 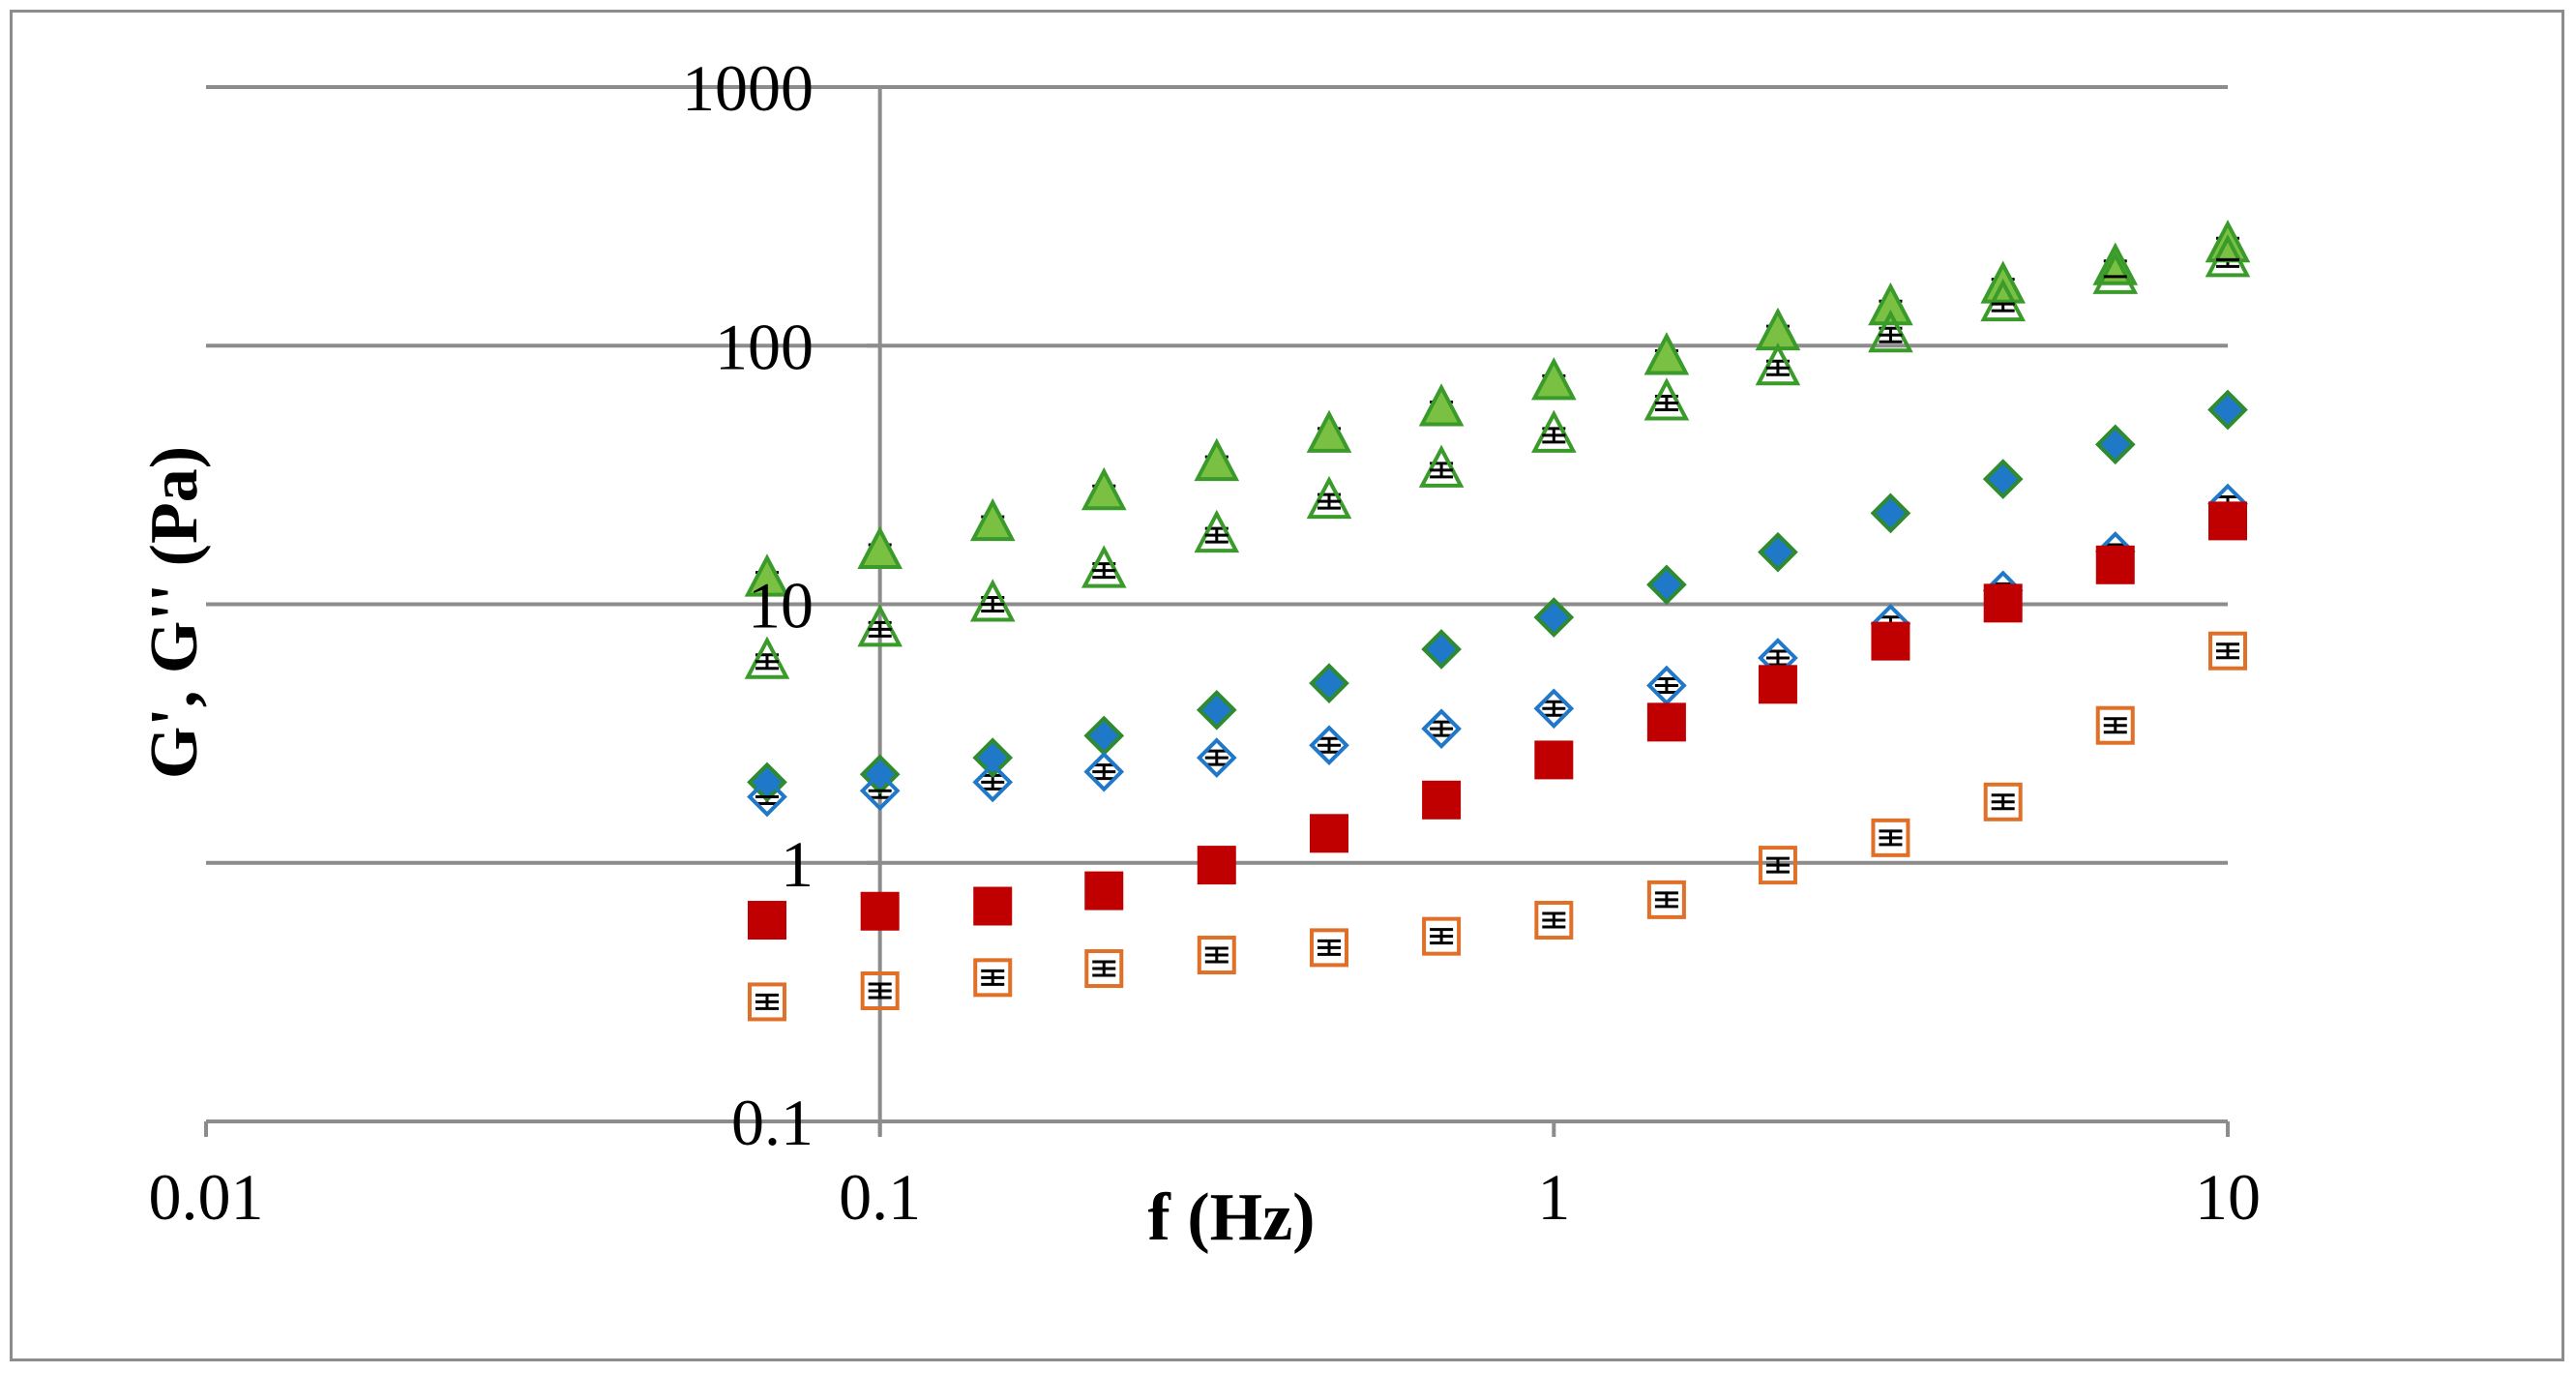 What do you see at coordinates (798, 864) in the screenshot?
I see `y-tick-label: 1` at bounding box center [798, 864].